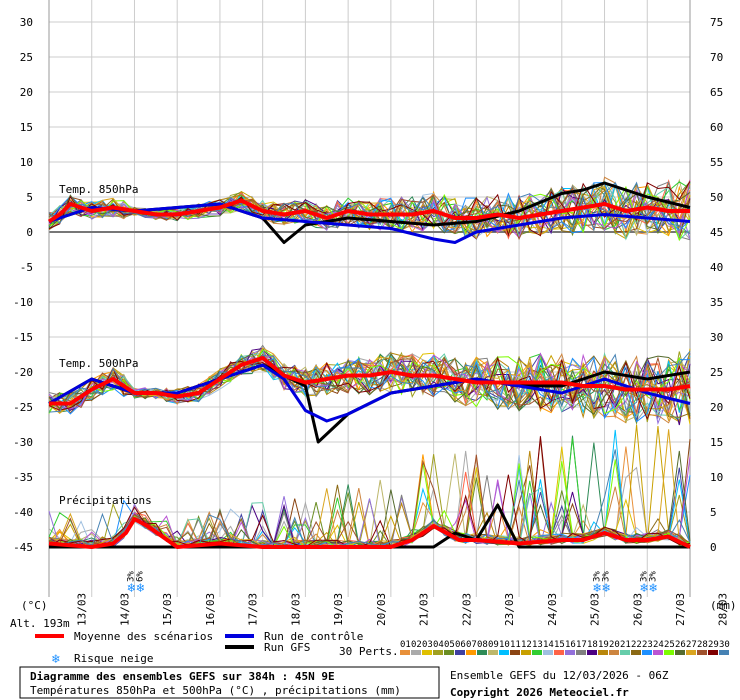 The image size is (740, 700). I want to click on pert-label: 16, so click(570, 645).